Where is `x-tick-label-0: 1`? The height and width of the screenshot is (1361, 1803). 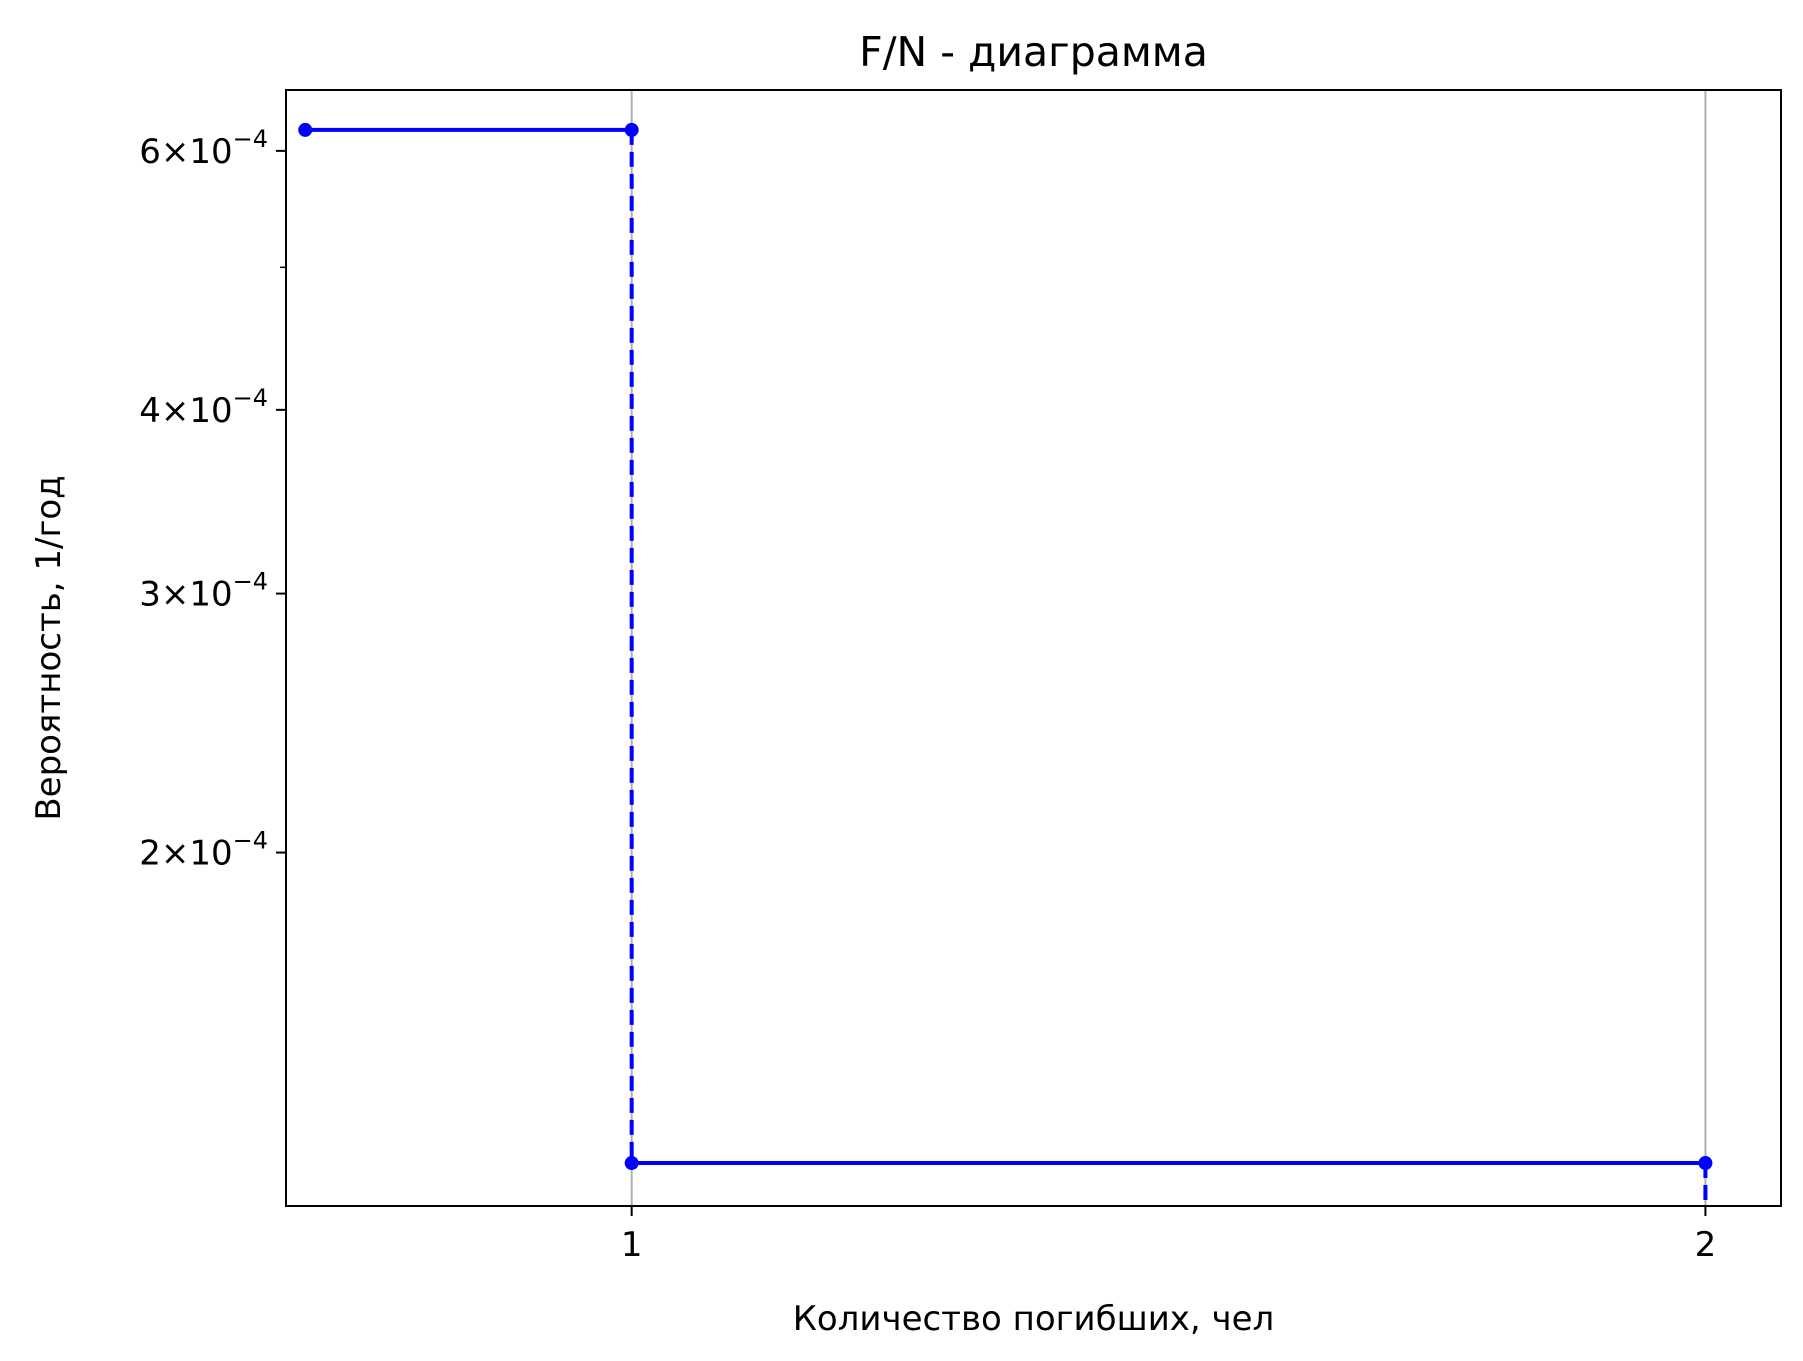 x-tick-label-0: 1 is located at coordinates (632, 1245).